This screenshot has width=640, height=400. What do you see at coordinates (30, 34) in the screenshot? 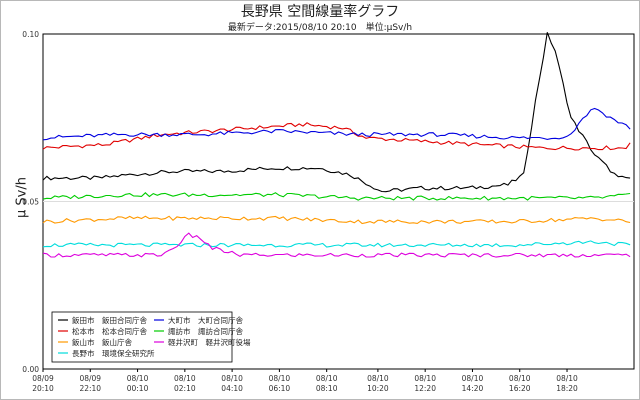
I see `y-tick-label: 0.10` at bounding box center [30, 34].